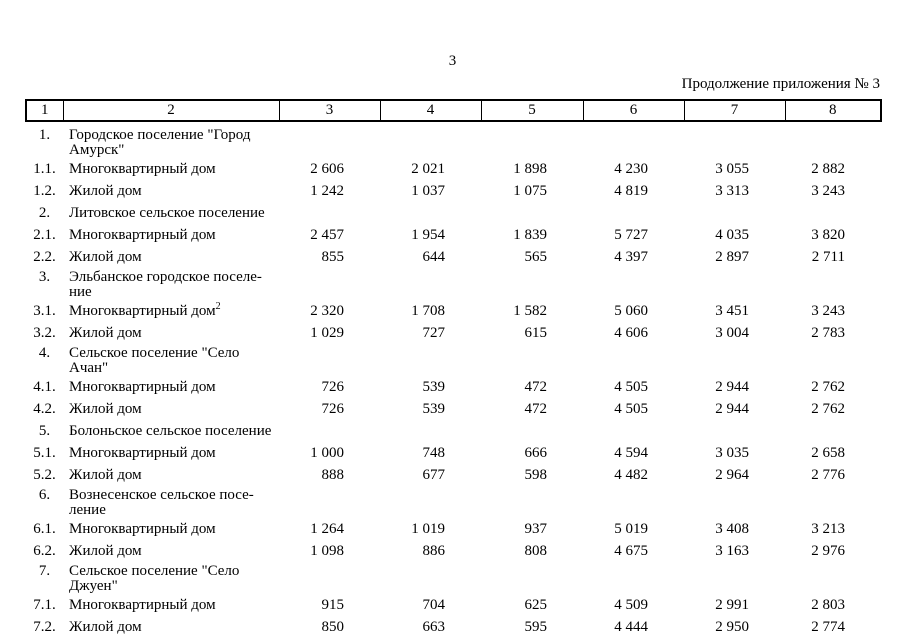 The image size is (905, 640). I want to click on row-number: 4.1., so click(44, 387).